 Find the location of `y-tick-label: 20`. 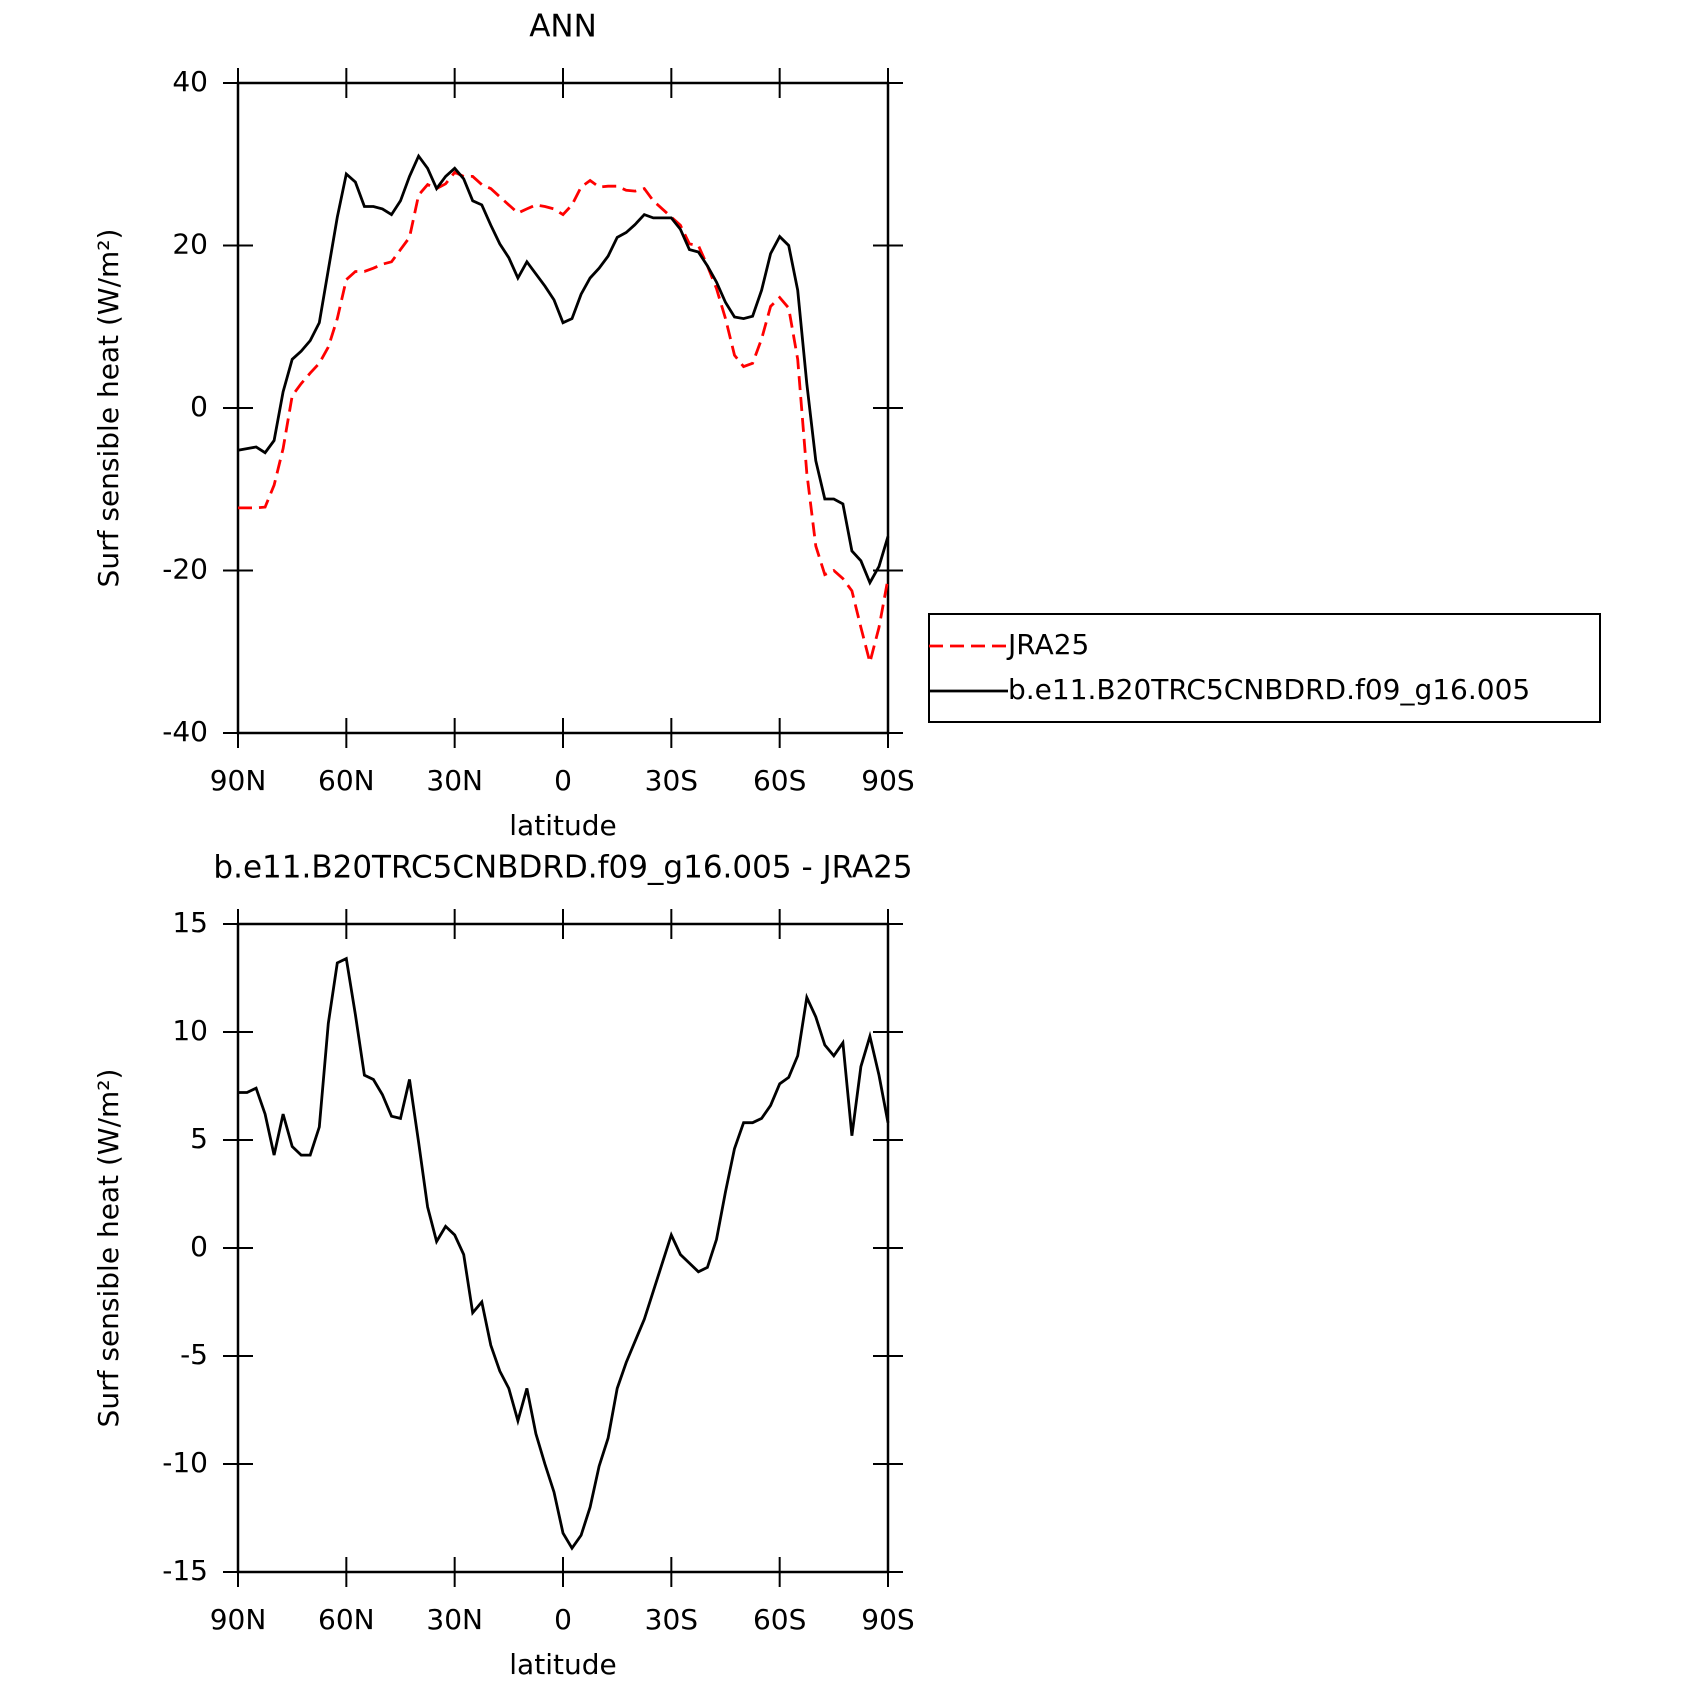

y-tick-label: 20 is located at coordinates (190, 244).